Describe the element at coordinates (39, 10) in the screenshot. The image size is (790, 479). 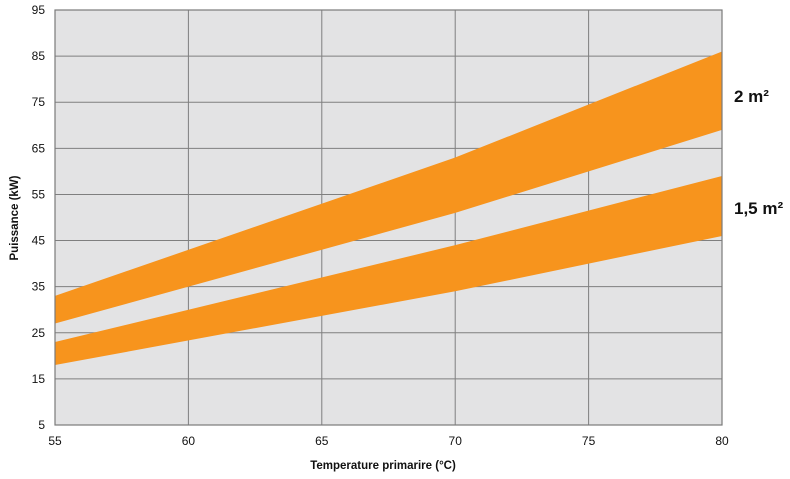
I see `y-tick-label: 95` at that location.